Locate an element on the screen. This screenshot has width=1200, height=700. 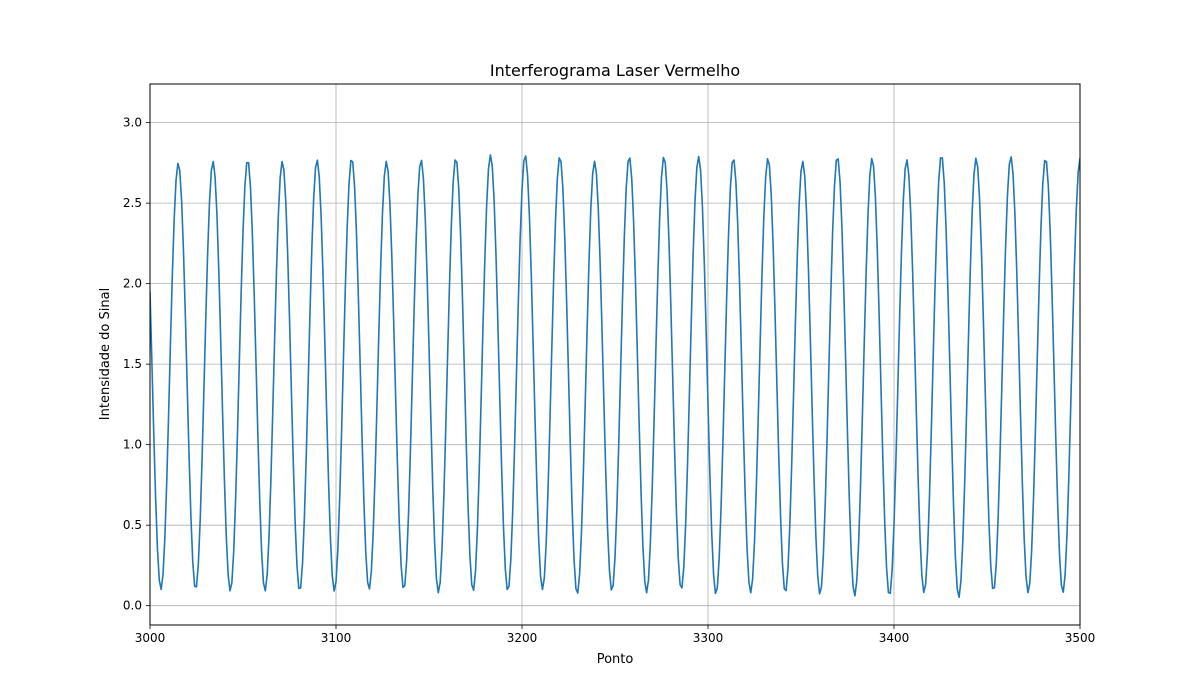
y-tick-label: 1.5 is located at coordinates (132, 364).